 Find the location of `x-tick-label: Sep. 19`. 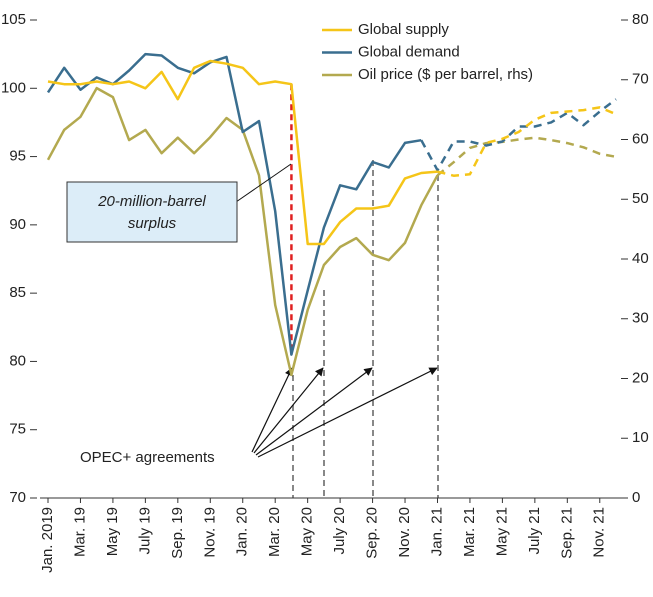

x-tick-label: Sep. 19 is located at coordinates (177, 533).